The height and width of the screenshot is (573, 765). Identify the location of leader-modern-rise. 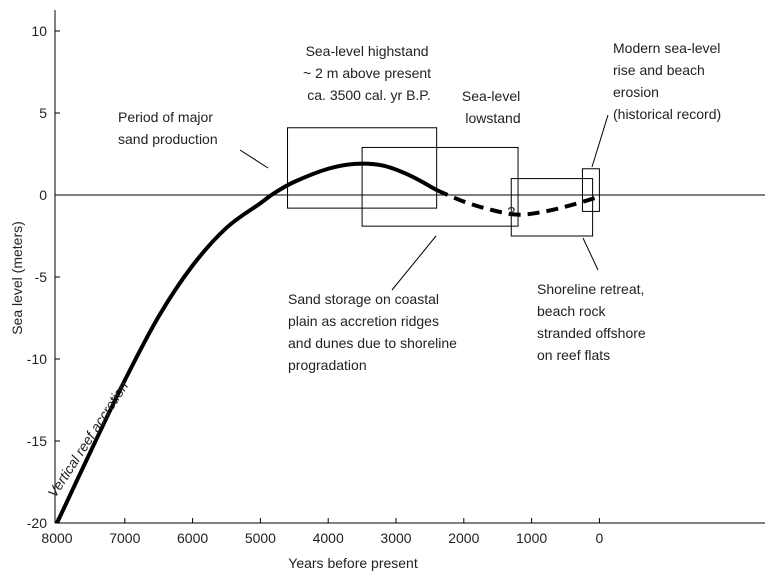
(600, 141).